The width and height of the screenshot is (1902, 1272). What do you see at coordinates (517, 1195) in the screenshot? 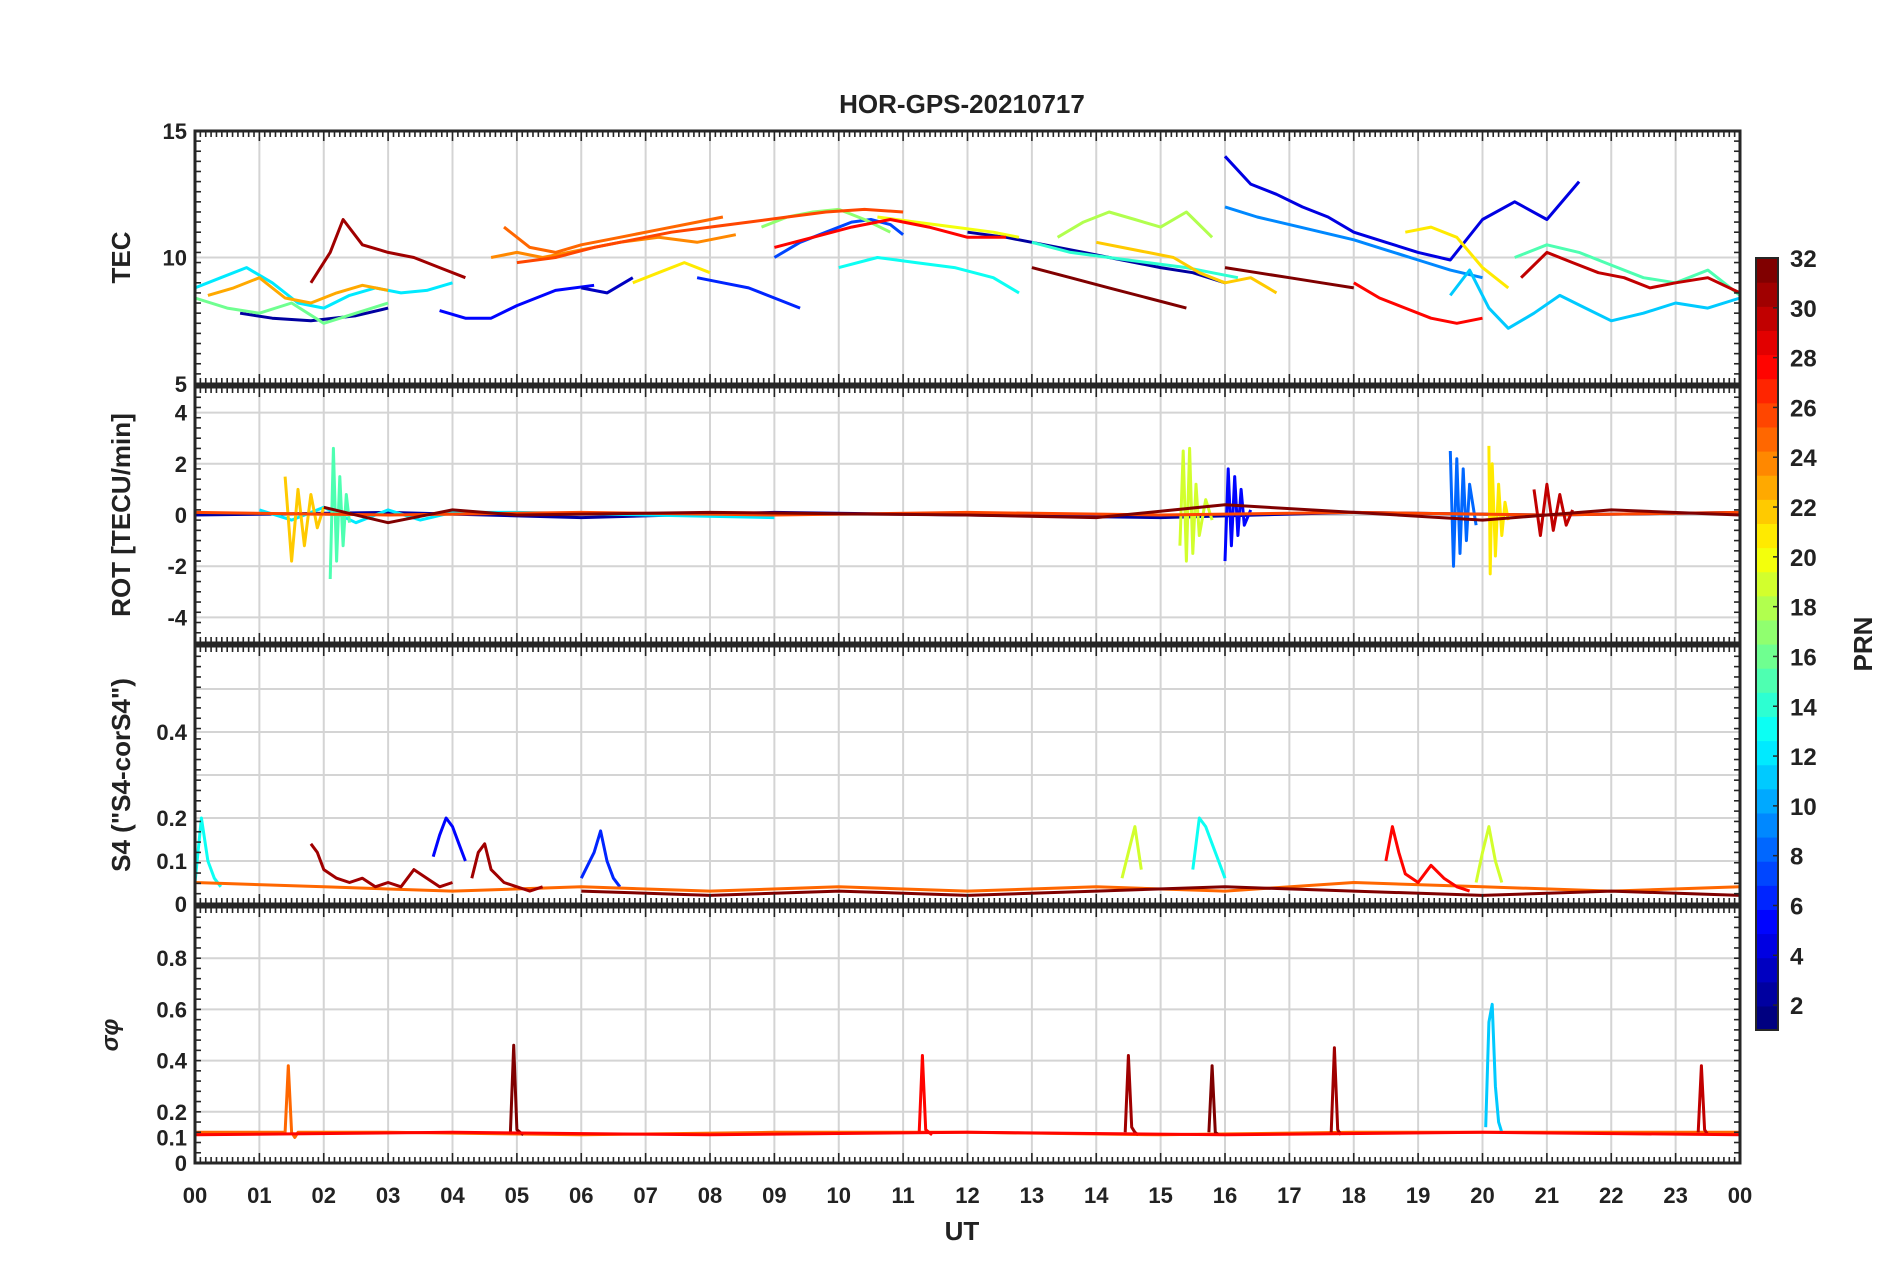
I see `x-tick-label: 05` at bounding box center [517, 1195].